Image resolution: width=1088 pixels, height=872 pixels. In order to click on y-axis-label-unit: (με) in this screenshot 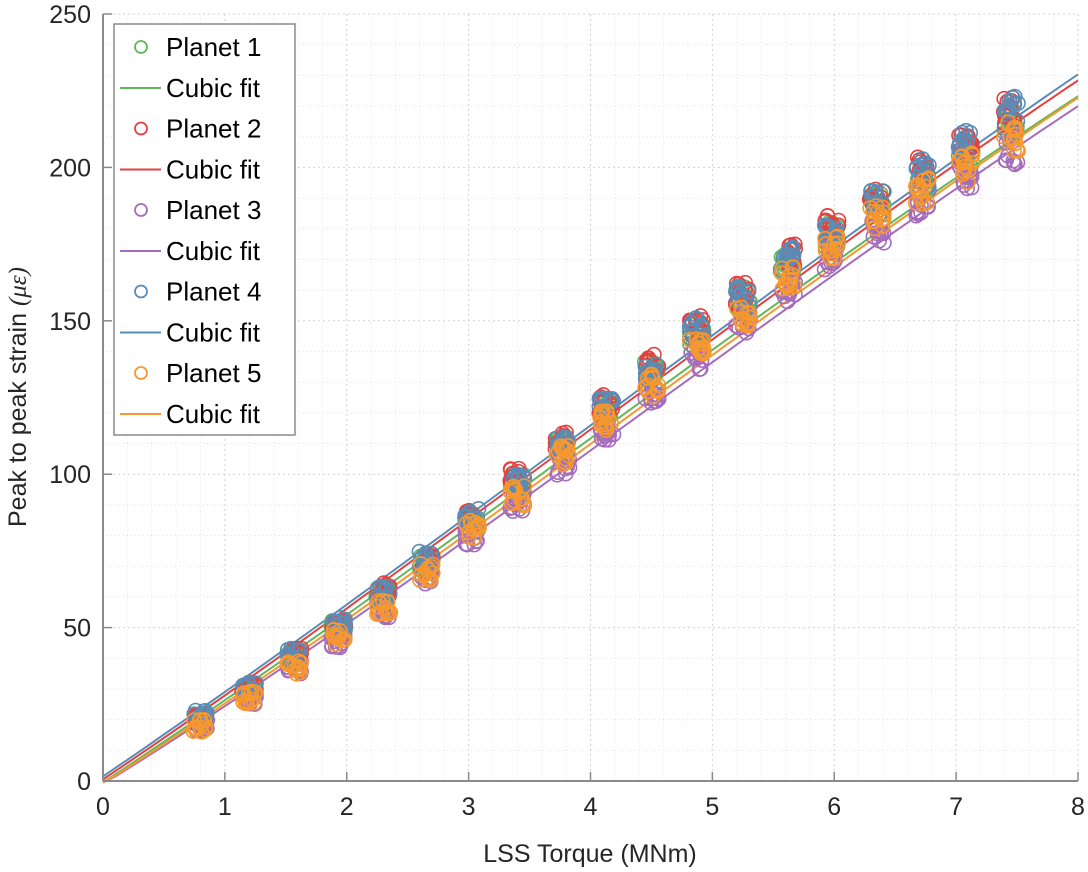, I will do `click(18, 286)`.